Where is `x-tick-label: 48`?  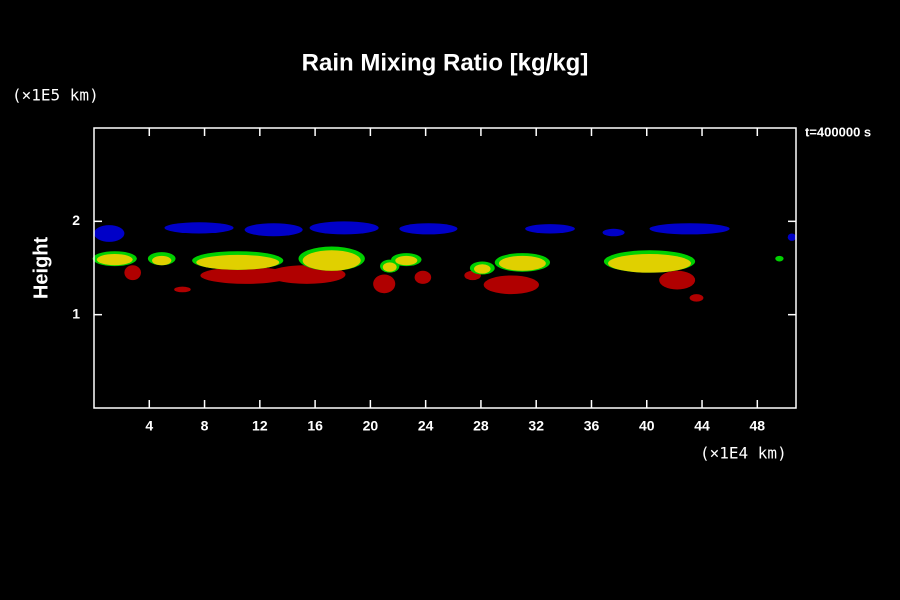 x-tick-label: 48 is located at coordinates (758, 426).